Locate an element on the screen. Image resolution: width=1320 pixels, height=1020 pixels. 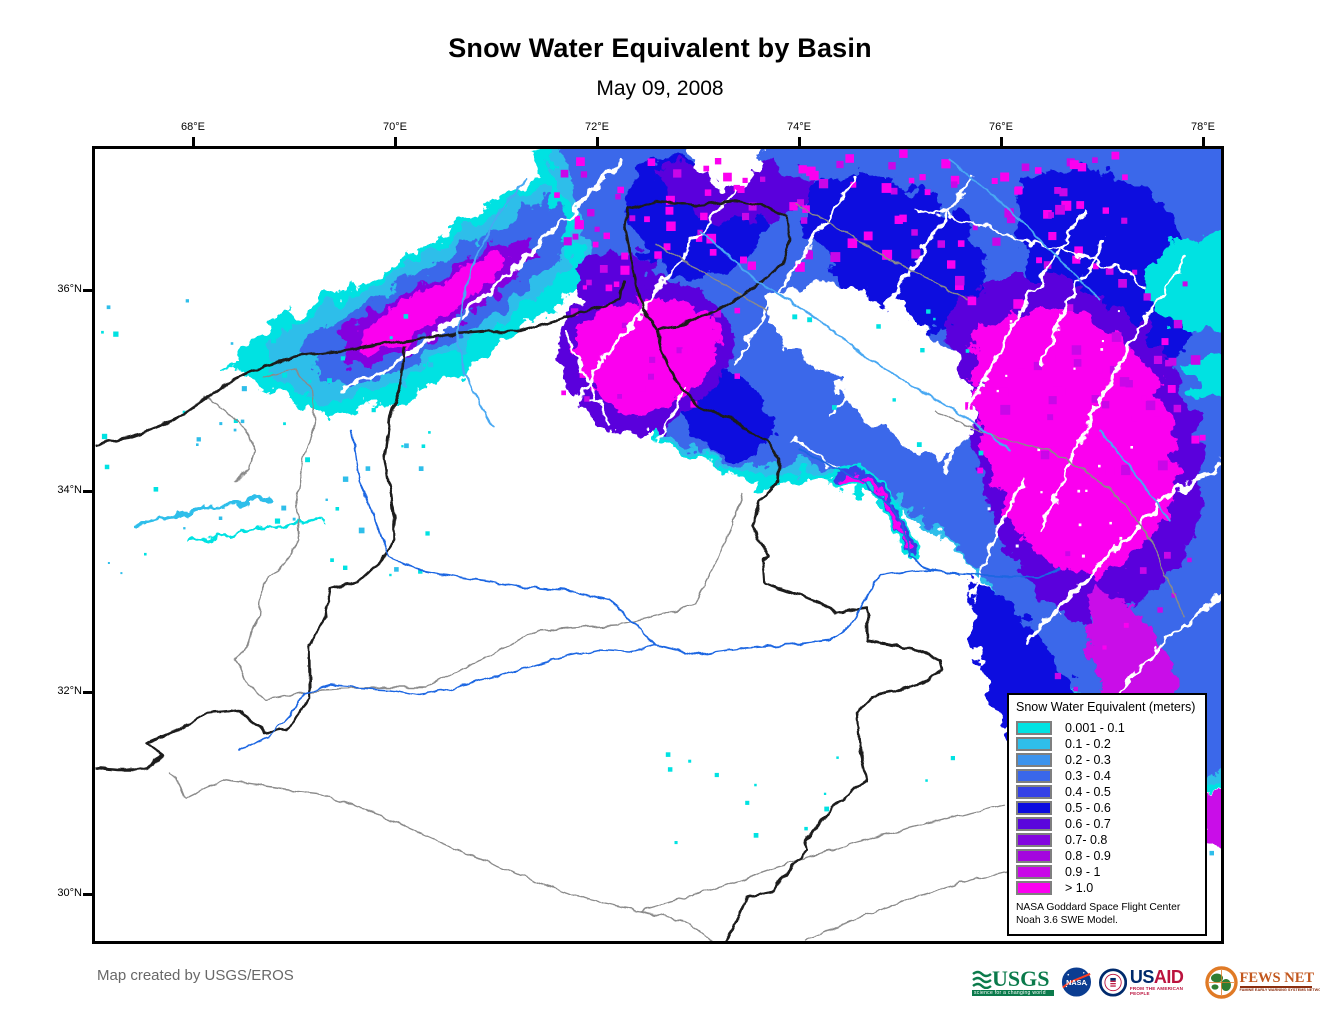
lon-tick is located at coordinates (395, 141).